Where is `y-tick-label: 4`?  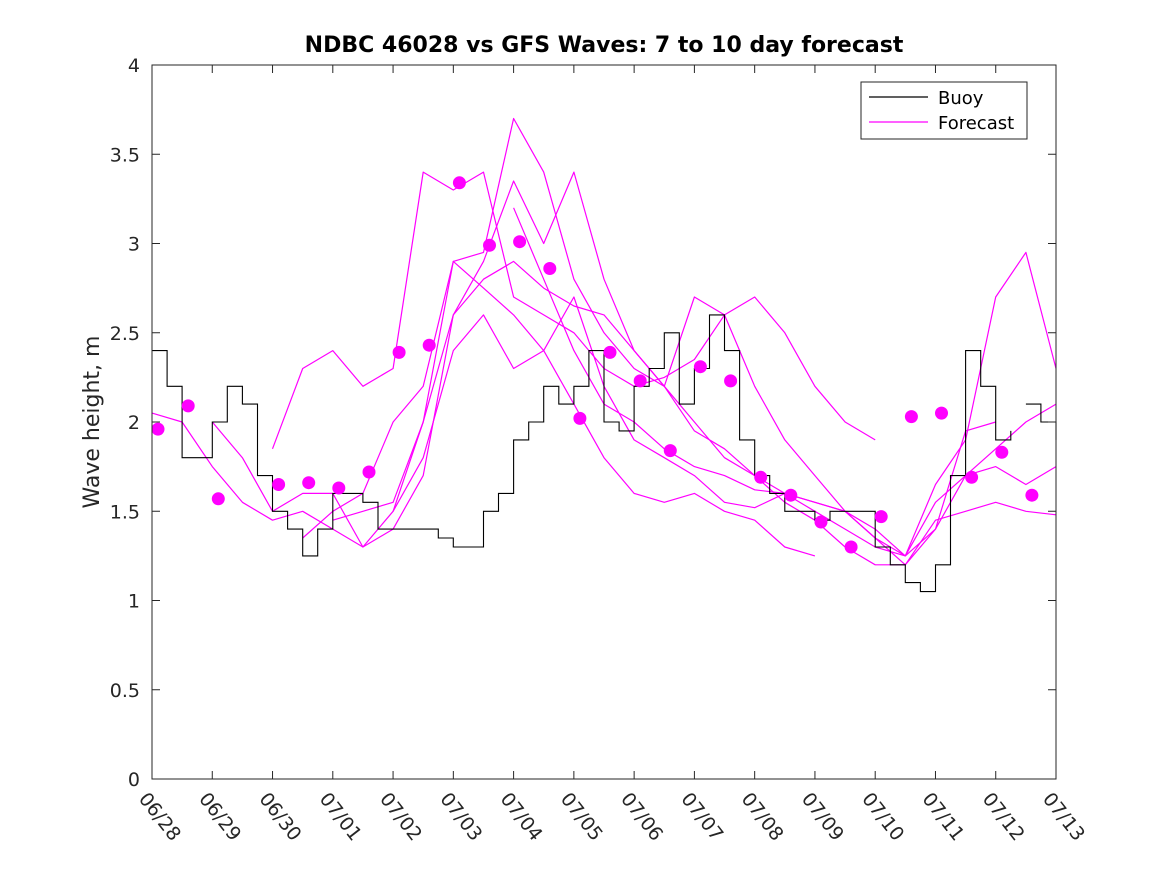 y-tick-label: 4 is located at coordinates (134, 66).